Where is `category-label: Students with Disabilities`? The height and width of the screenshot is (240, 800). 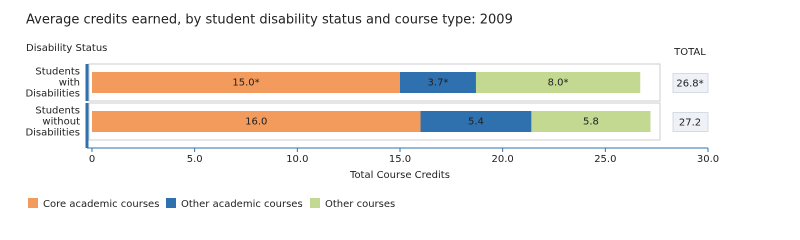
category-label: Students with Disabilities is located at coordinates (52, 83).